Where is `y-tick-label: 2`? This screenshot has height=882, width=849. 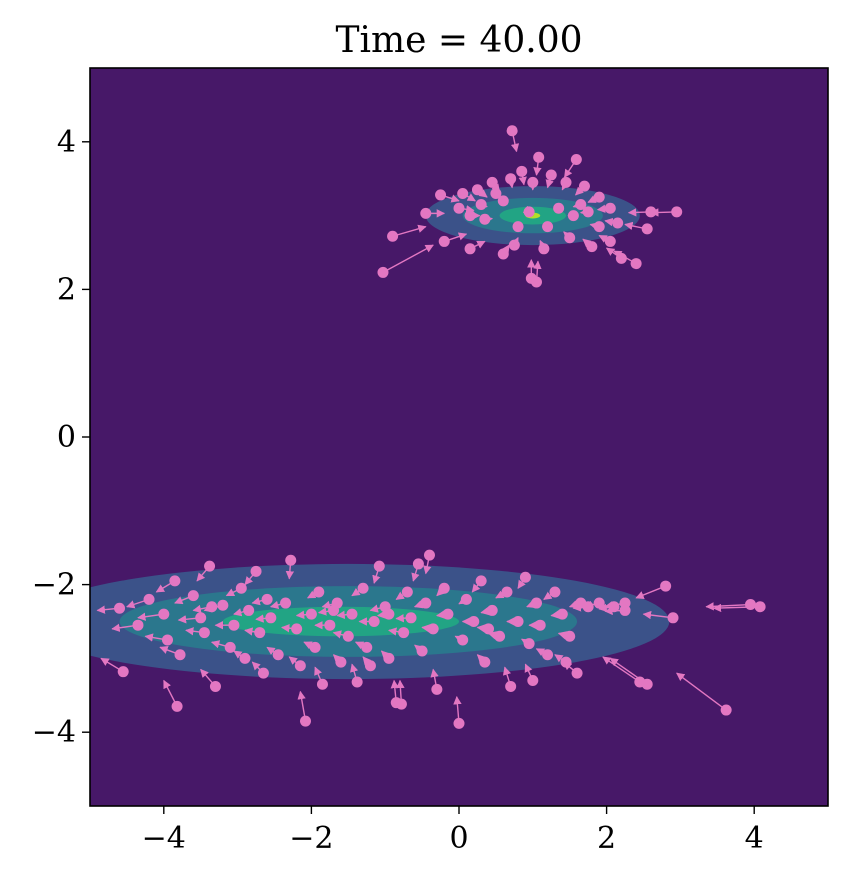
y-tick-label: 2 is located at coordinates (66, 289).